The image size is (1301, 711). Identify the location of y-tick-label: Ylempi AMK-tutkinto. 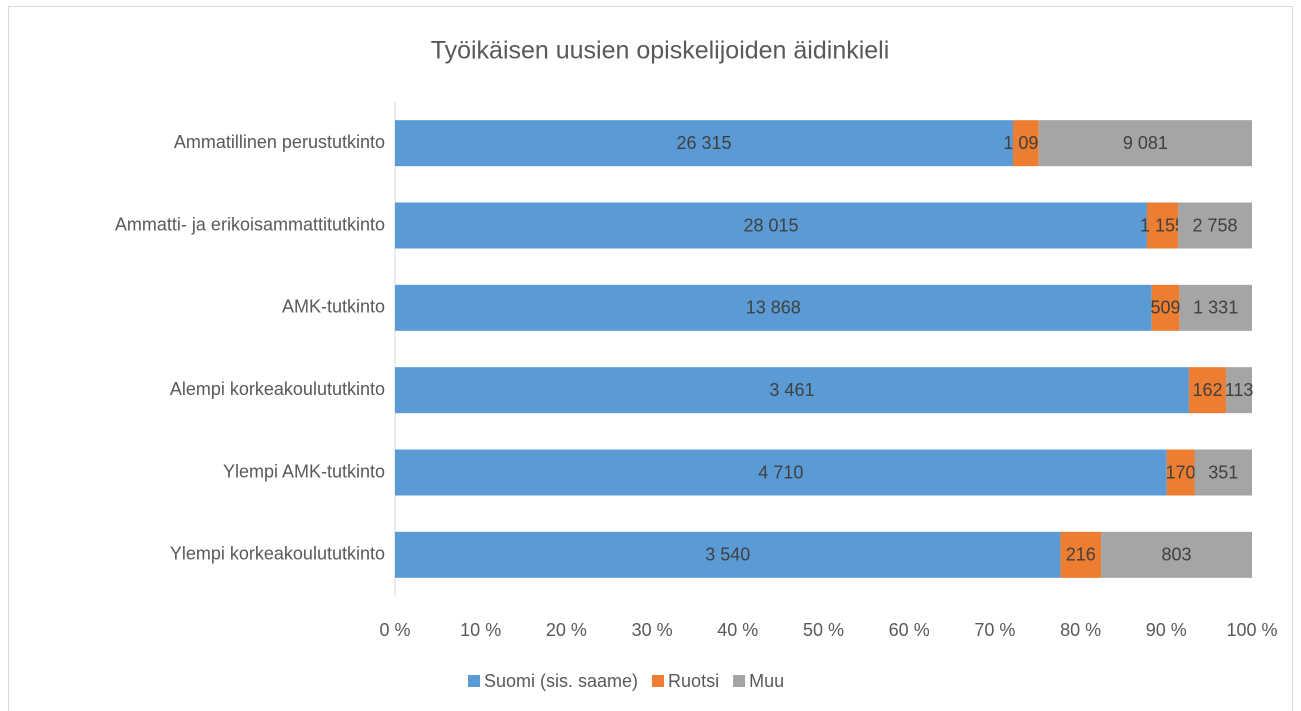
(304, 471).